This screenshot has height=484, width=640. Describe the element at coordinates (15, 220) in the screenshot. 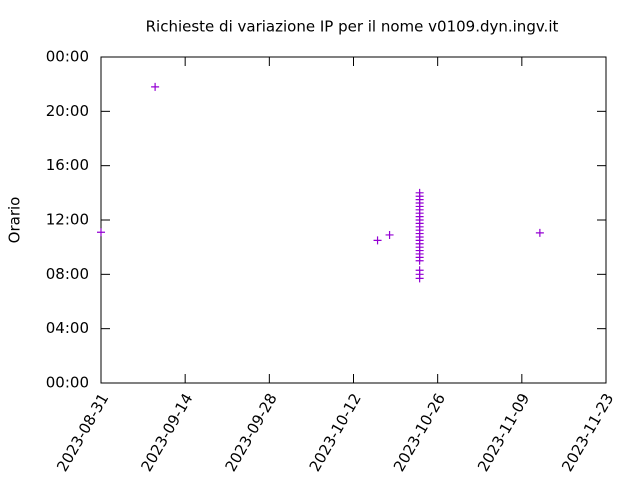

I see `y-axis-label: Orario` at that location.